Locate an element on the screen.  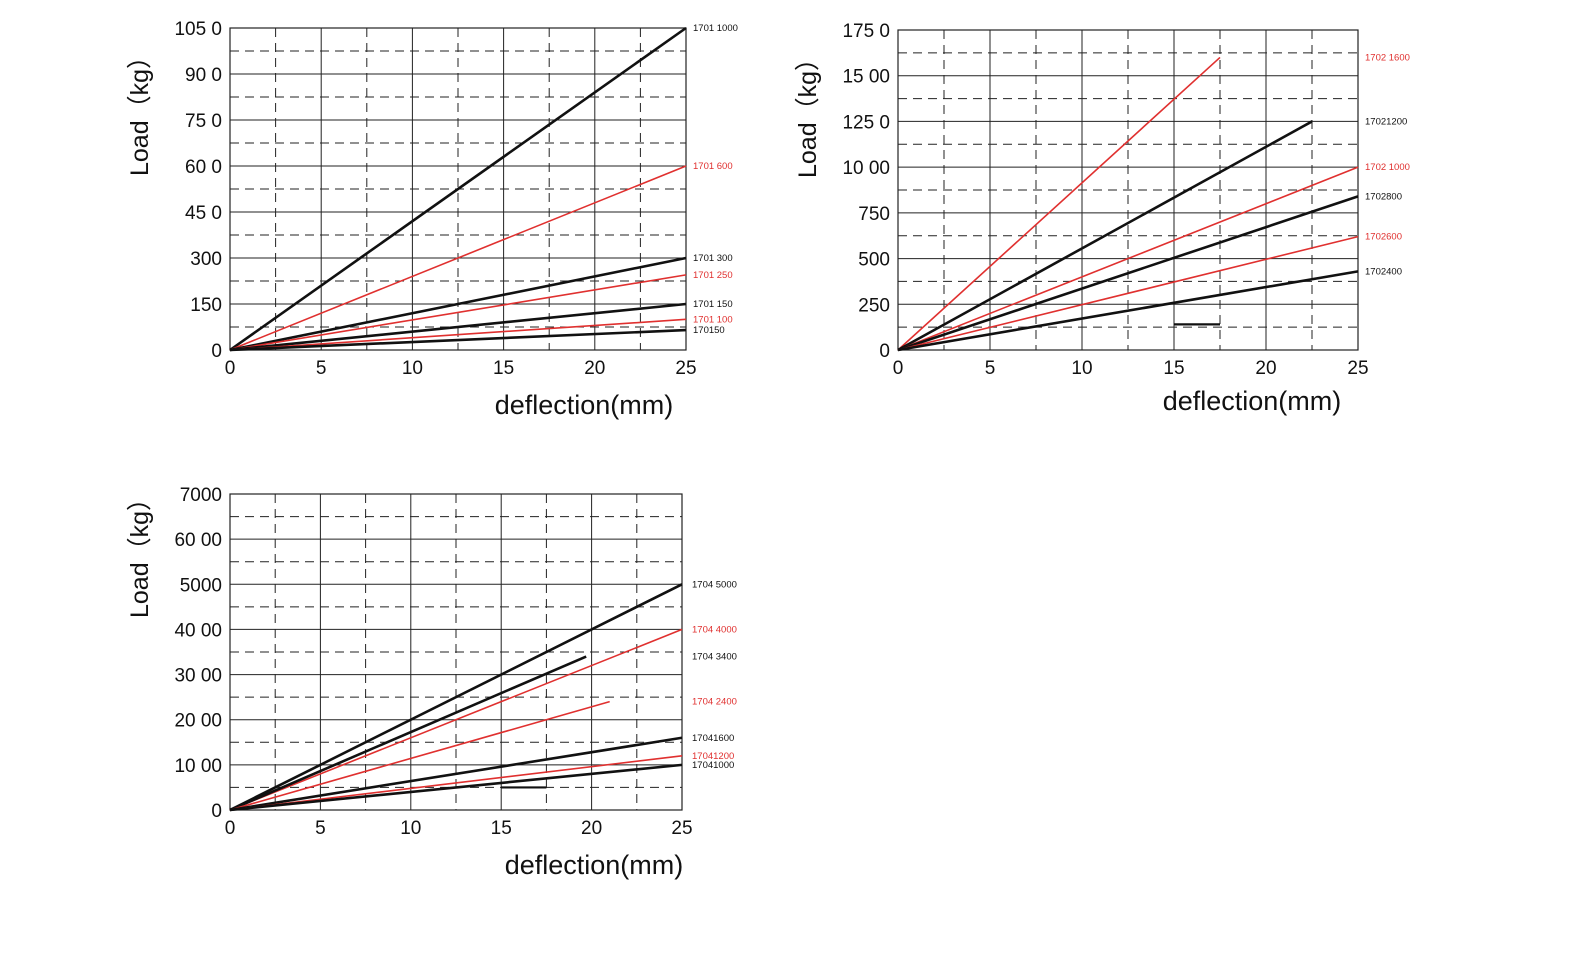
y-tick-label: 75 0 is located at coordinates (203, 121).